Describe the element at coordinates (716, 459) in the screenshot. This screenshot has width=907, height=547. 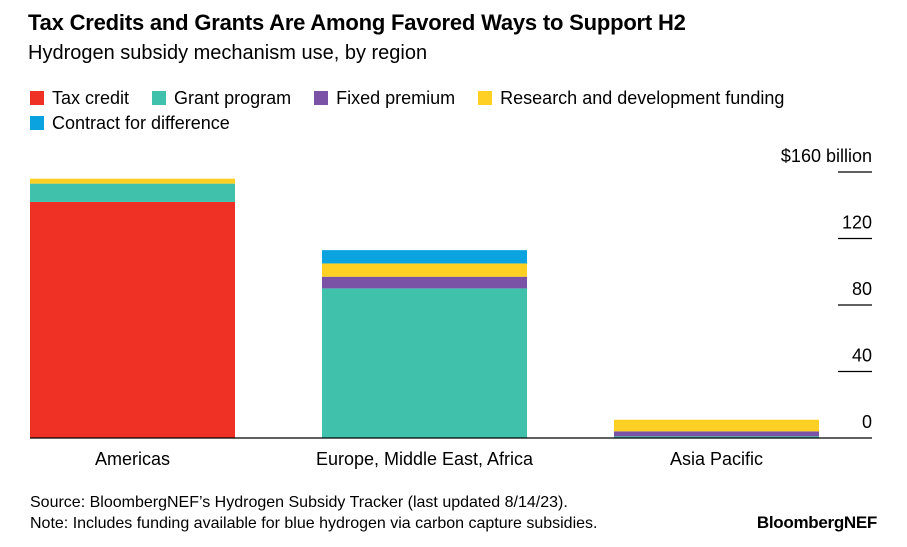
I see `x-tick-label-asia-pacific: Asia Pacific` at that location.